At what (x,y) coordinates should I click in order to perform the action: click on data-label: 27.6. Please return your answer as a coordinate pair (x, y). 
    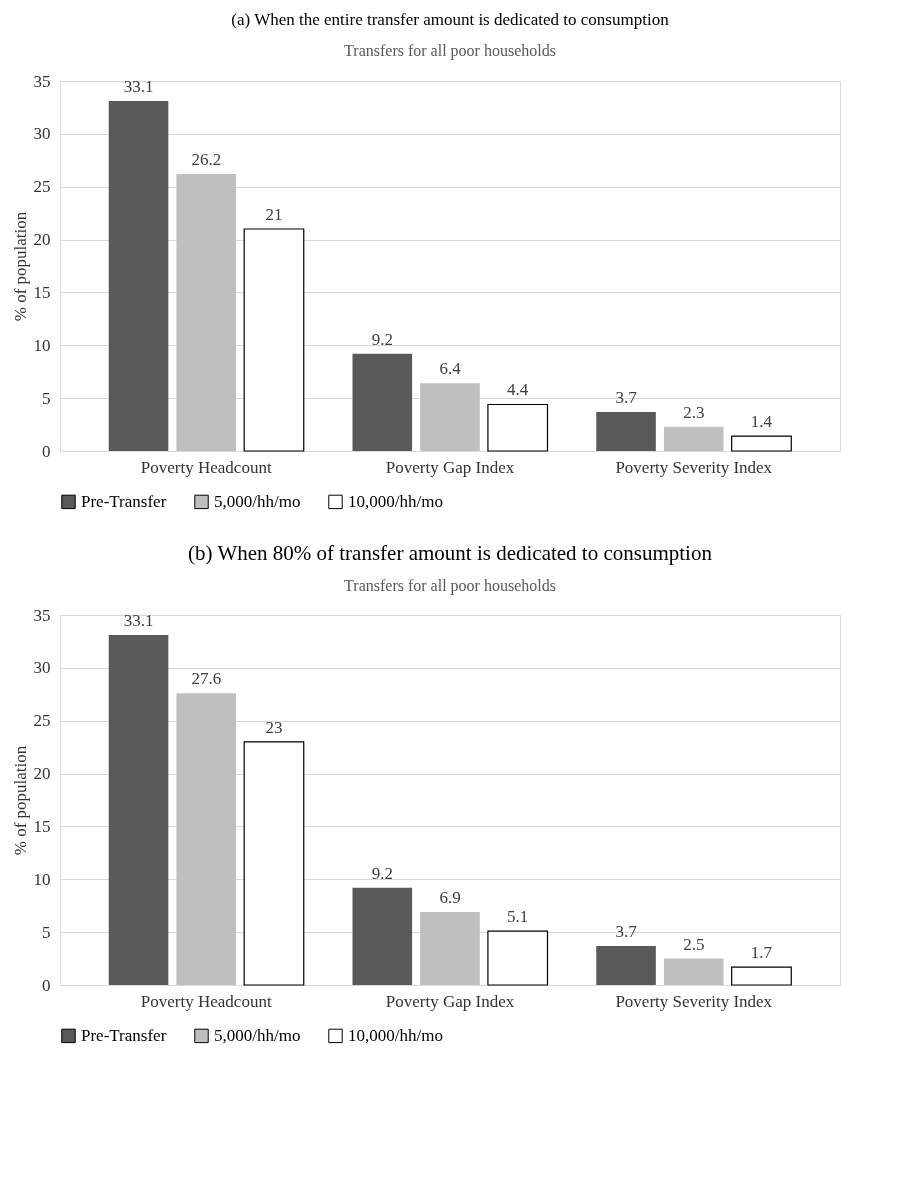
    Looking at the image, I should click on (206, 679).